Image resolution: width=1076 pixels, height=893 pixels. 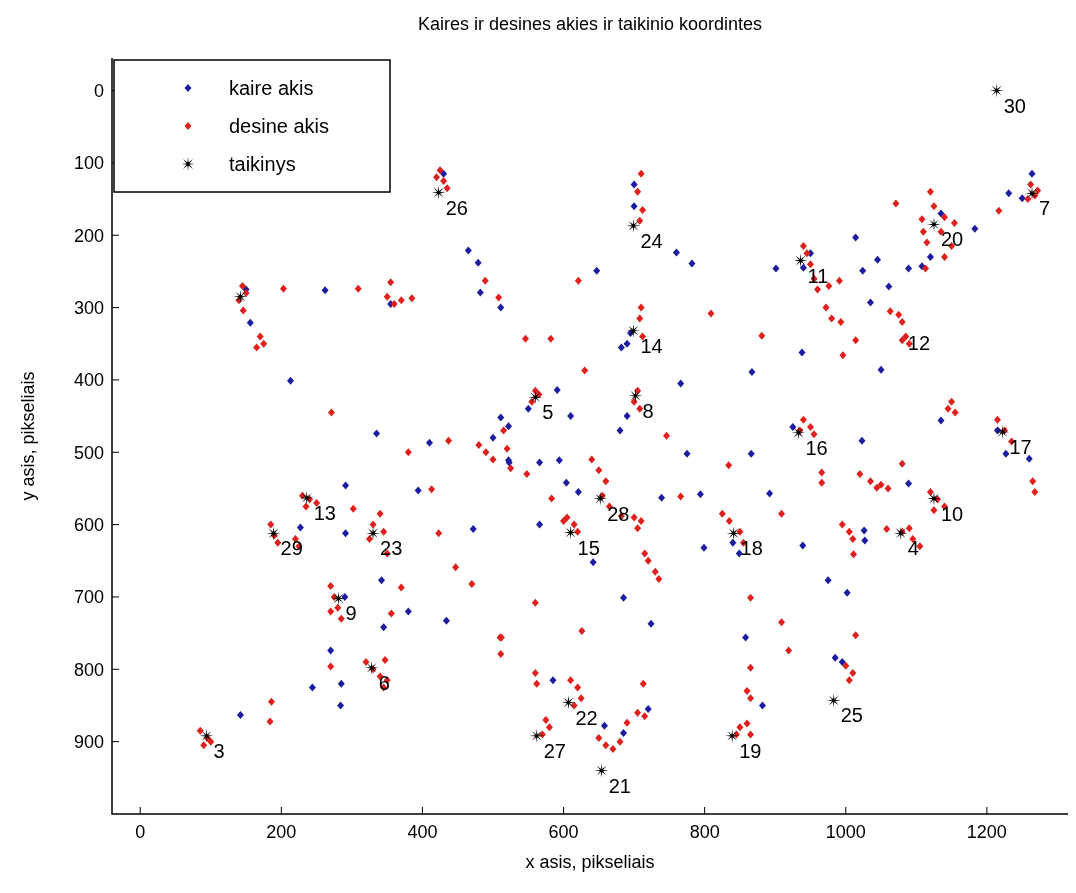 What do you see at coordinates (262, 164) in the screenshot?
I see `legend-label: taikinys` at bounding box center [262, 164].